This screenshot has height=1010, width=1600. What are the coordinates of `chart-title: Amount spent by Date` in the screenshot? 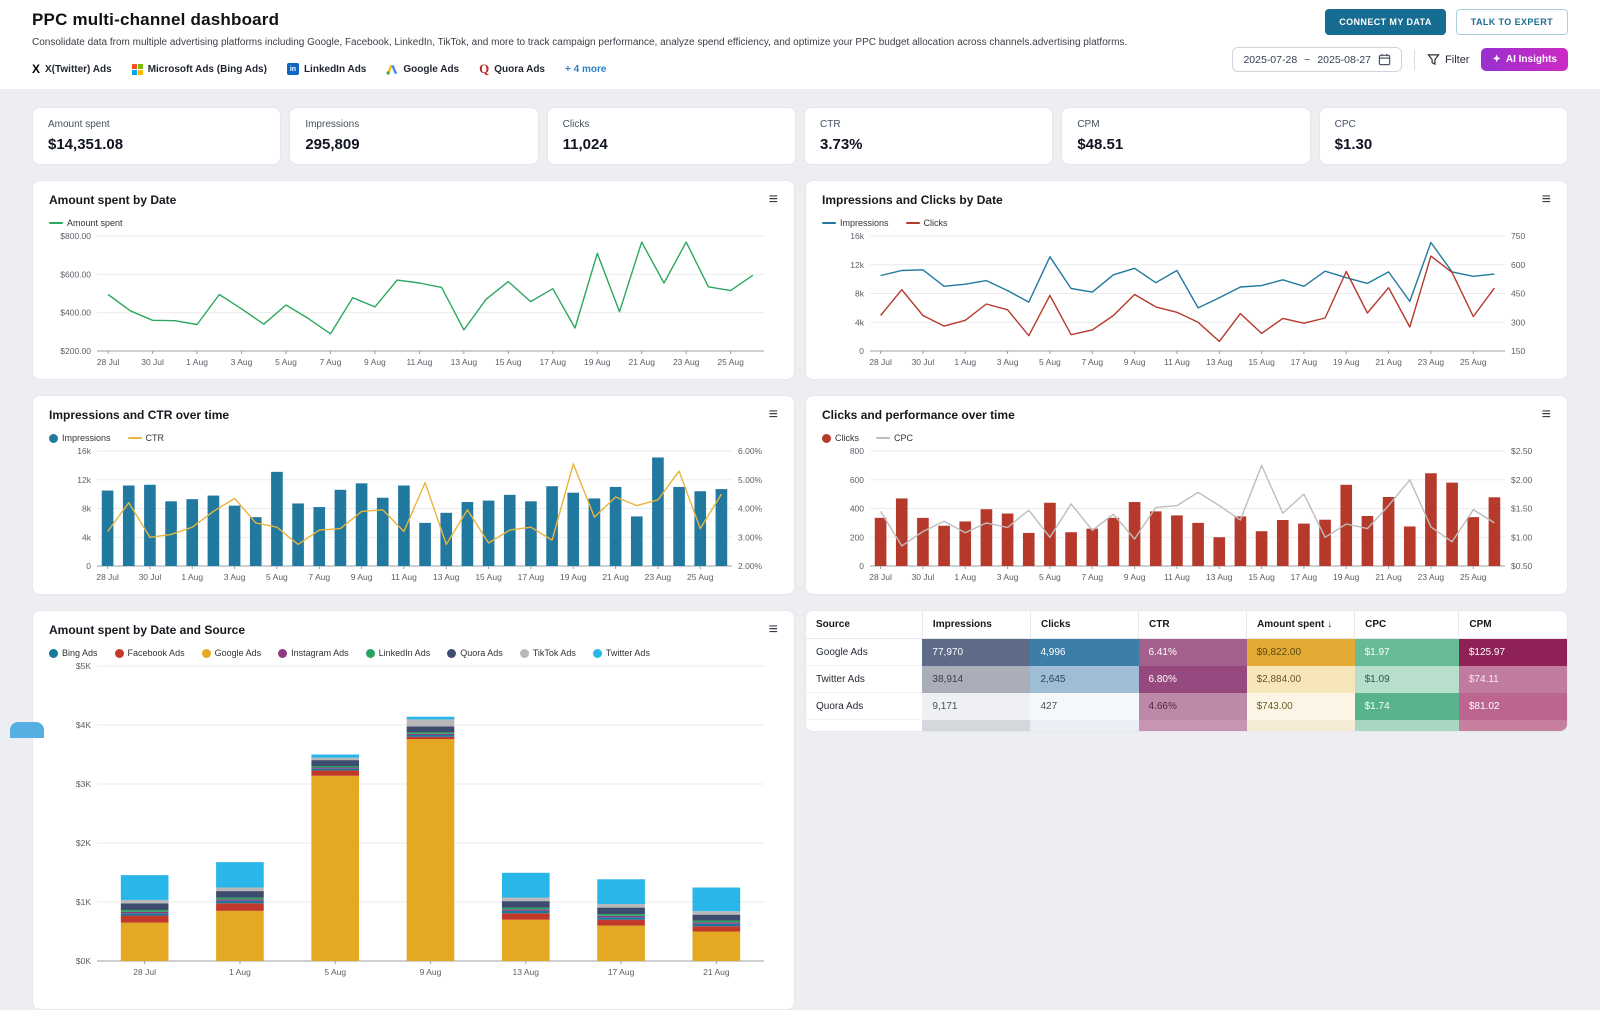 It's located at (112, 200).